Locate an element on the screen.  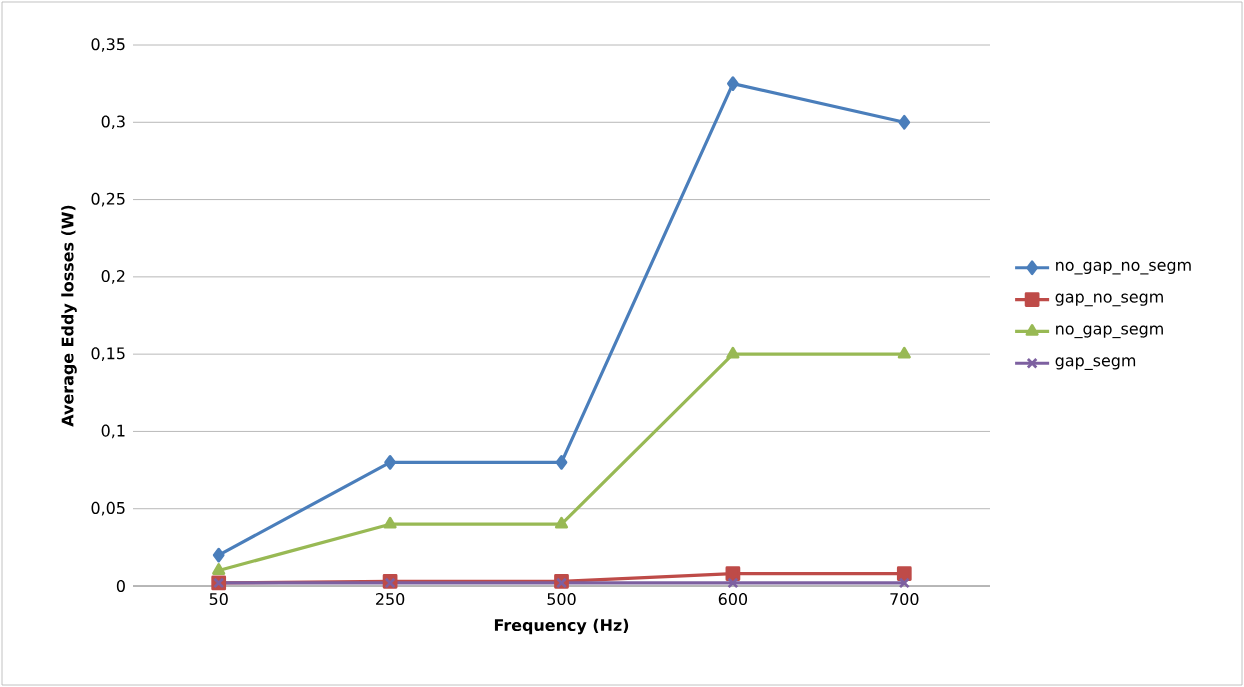
y-tick-label: 0,2 is located at coordinates (113, 277).